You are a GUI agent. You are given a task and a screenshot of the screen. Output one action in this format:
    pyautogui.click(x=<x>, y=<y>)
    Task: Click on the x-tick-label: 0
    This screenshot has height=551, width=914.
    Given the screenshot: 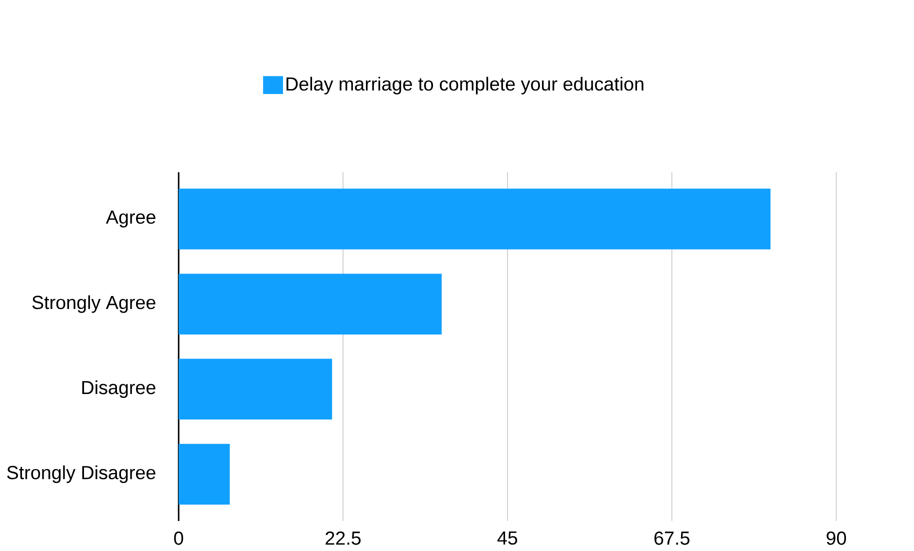 What is the action you would take?
    pyautogui.click(x=179, y=538)
    